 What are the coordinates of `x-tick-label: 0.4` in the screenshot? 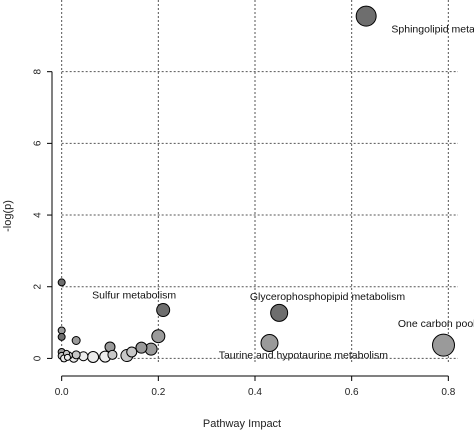 It's located at (255, 392).